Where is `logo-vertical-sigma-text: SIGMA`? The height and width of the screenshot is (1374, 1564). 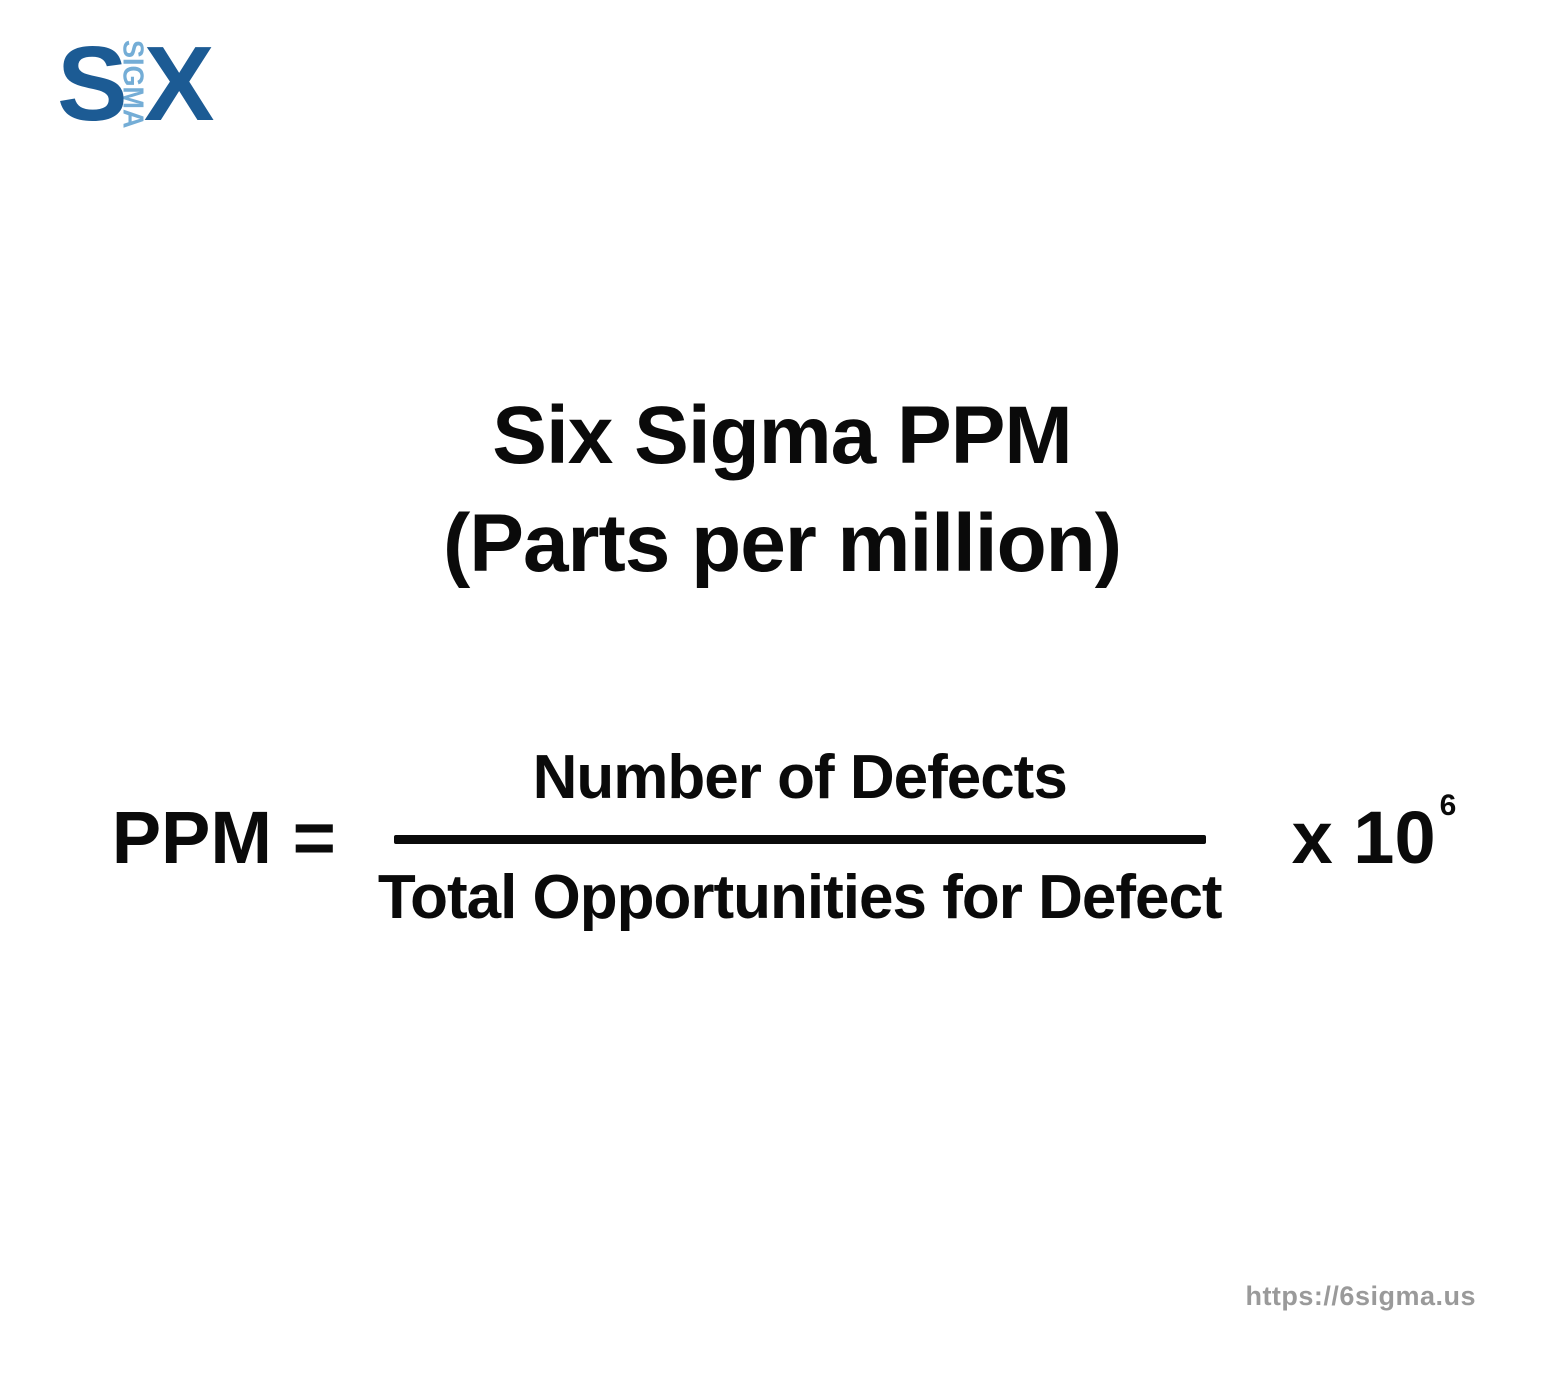
logo-vertical-sigma-text: SIGMA is located at coordinates (132, 84).